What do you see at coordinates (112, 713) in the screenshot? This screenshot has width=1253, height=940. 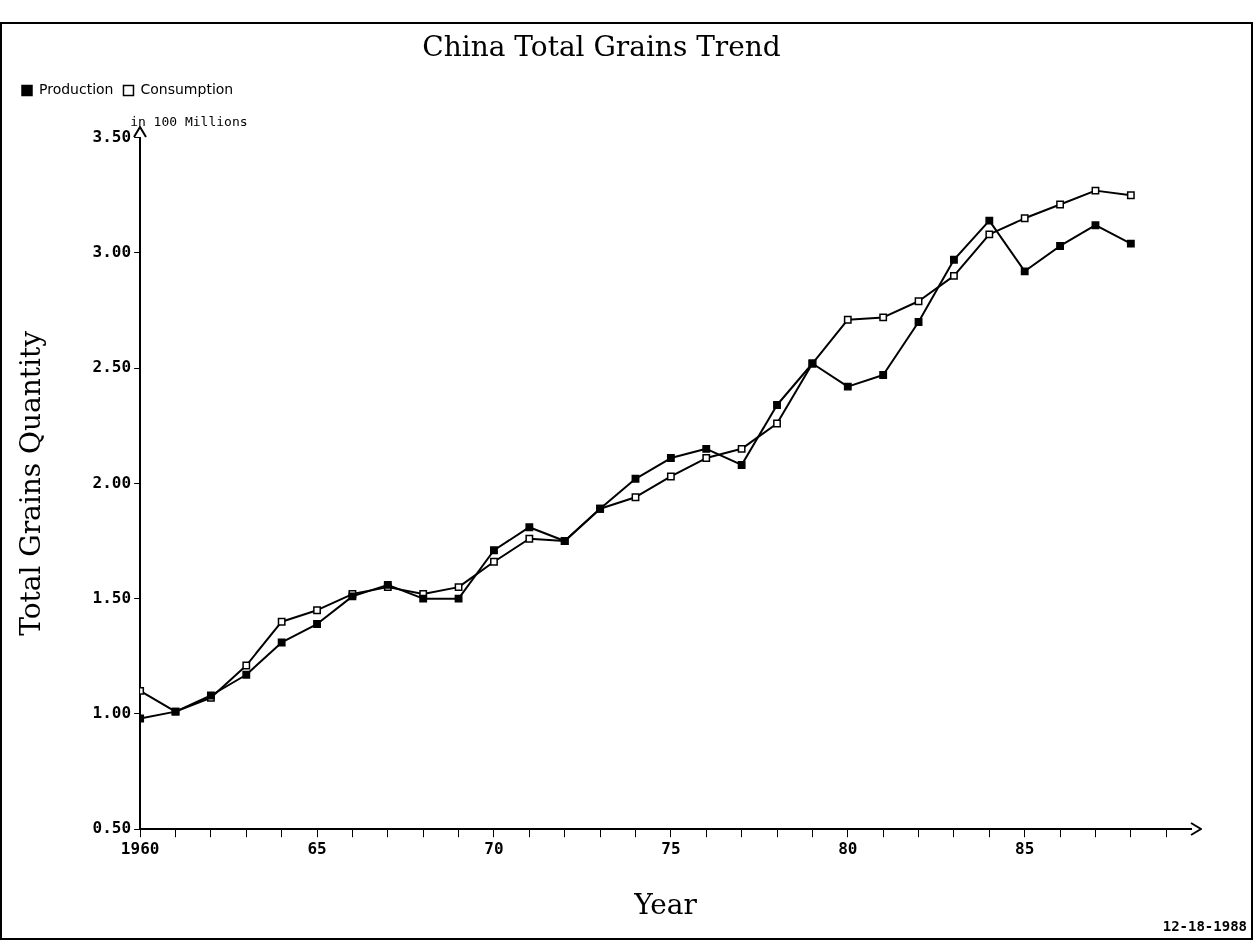 I see `y-tick-label: 1.00` at bounding box center [112, 713].